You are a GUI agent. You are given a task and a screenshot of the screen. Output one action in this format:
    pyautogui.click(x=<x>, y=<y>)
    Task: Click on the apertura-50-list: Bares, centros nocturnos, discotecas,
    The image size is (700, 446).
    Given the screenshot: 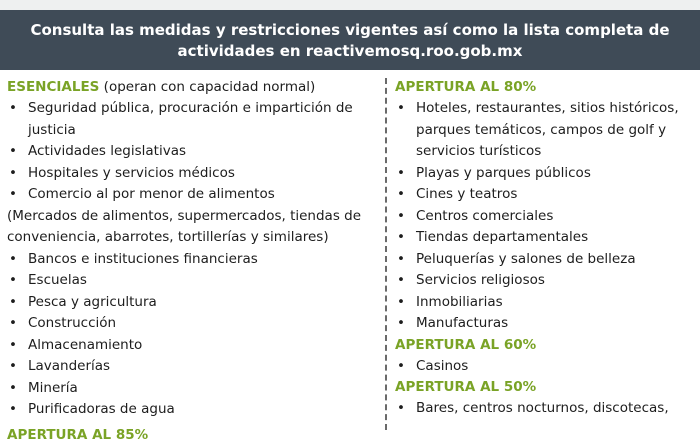 What is the action you would take?
    pyautogui.click(x=545, y=409)
    